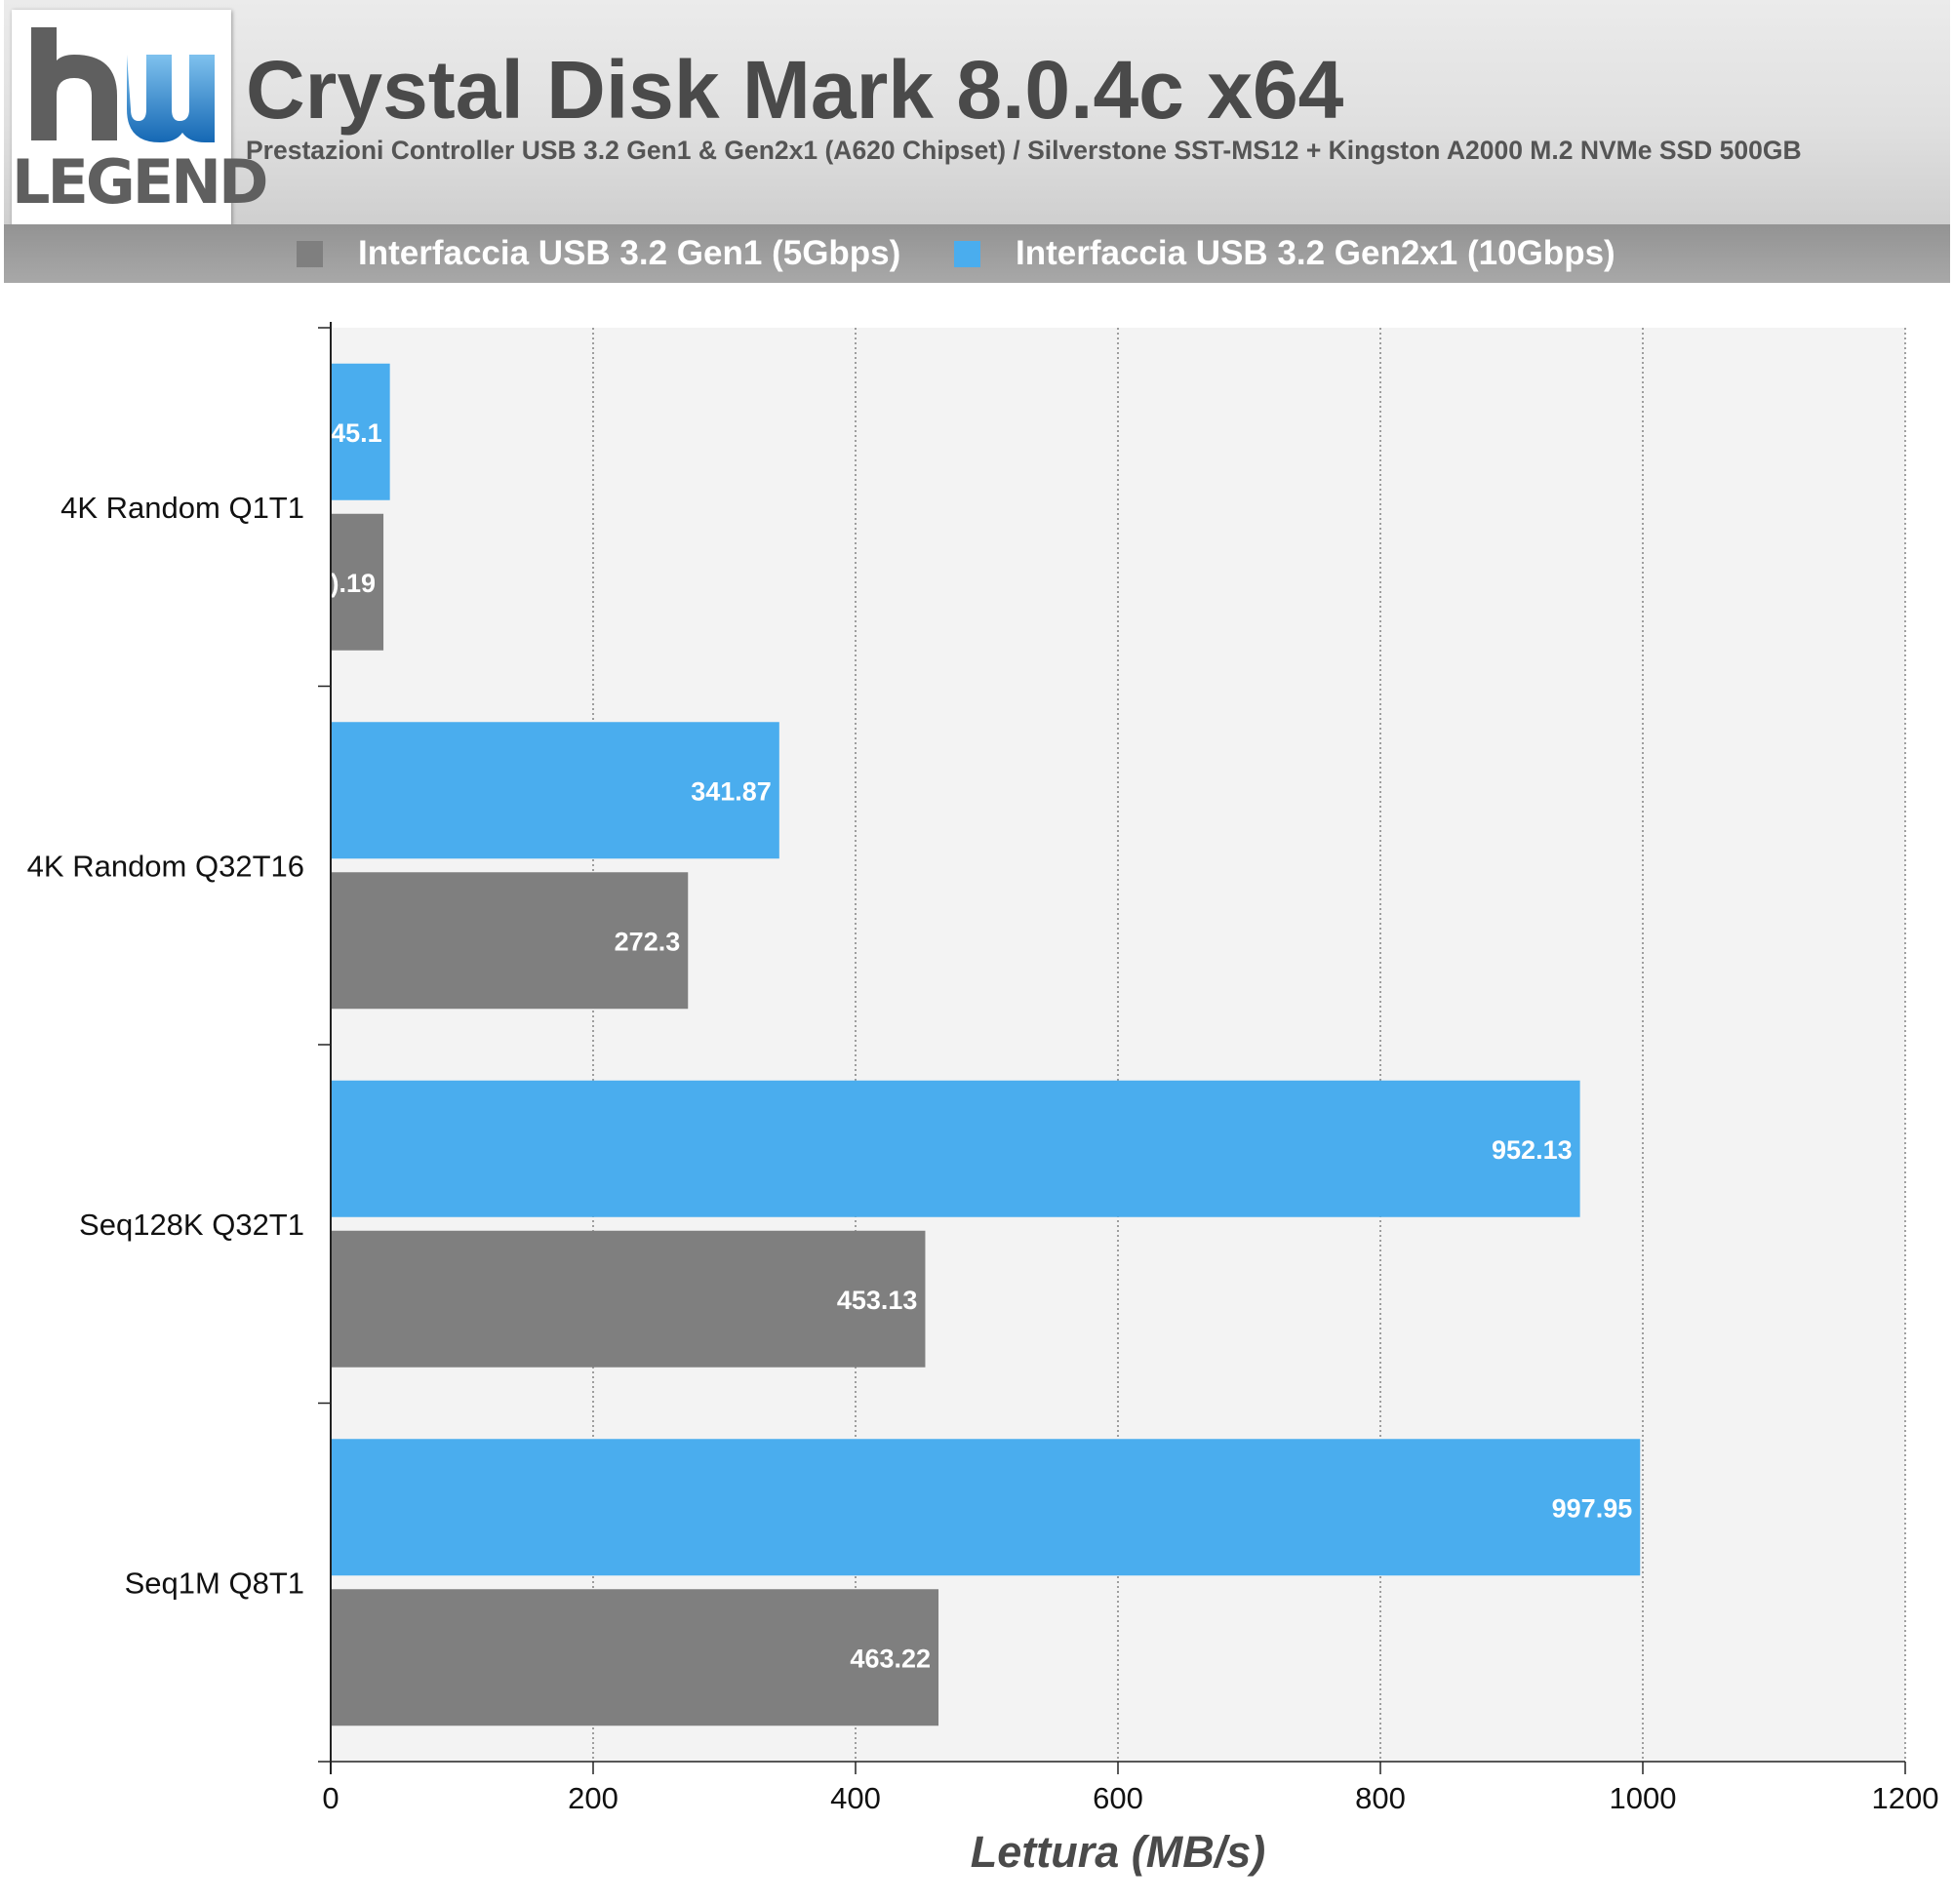  What do you see at coordinates (357, 433) in the screenshot?
I see `bar-value-label: 45.1` at bounding box center [357, 433].